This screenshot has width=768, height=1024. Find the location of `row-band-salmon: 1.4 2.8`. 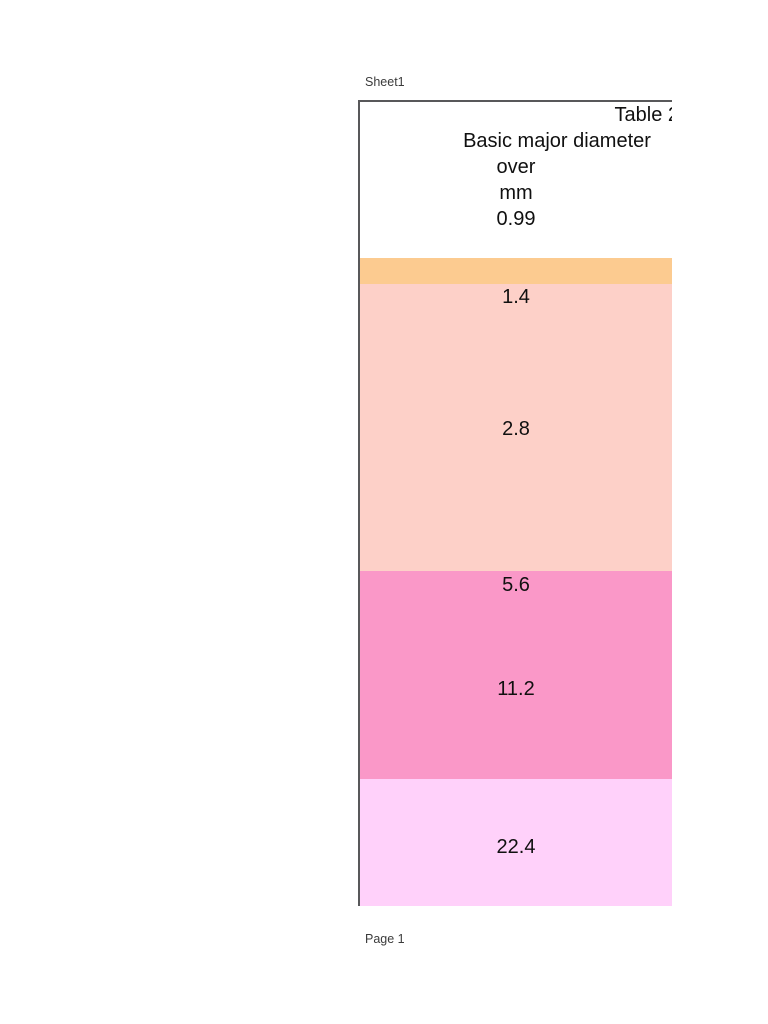

row-band-salmon: 1.4 2.8 is located at coordinates (516, 427).